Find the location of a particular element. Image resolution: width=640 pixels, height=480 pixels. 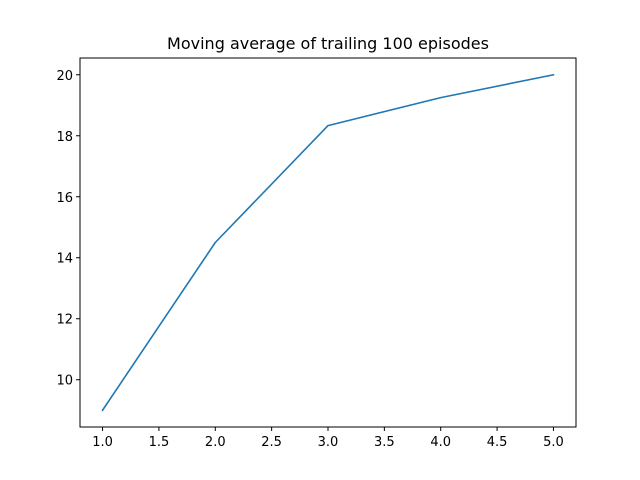

y-axis-ticks: 10 12 14 16 18 20 is located at coordinates (68, 229).